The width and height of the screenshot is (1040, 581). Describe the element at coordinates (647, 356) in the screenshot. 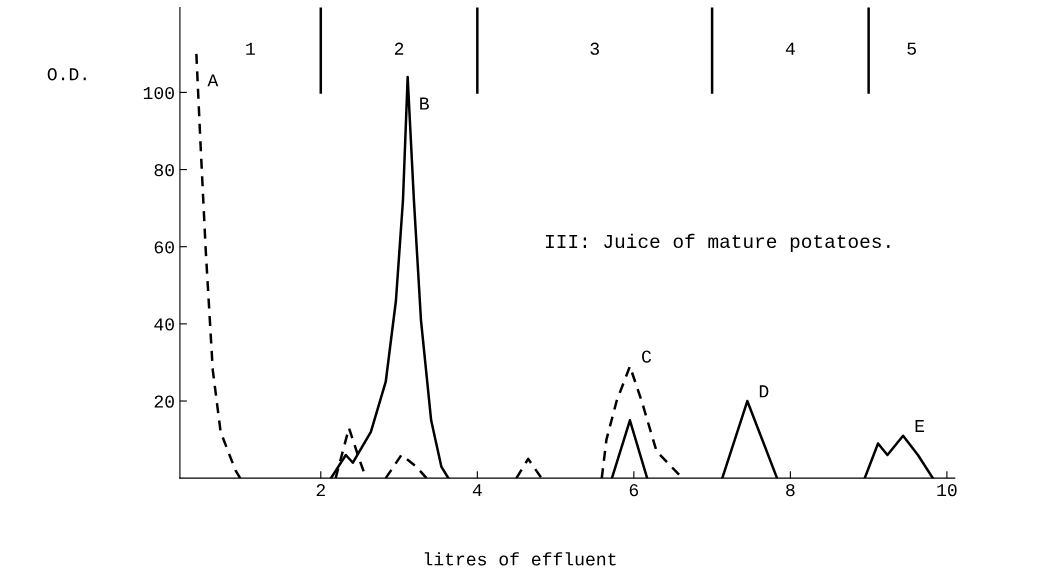

I see `series-label: C` at that location.